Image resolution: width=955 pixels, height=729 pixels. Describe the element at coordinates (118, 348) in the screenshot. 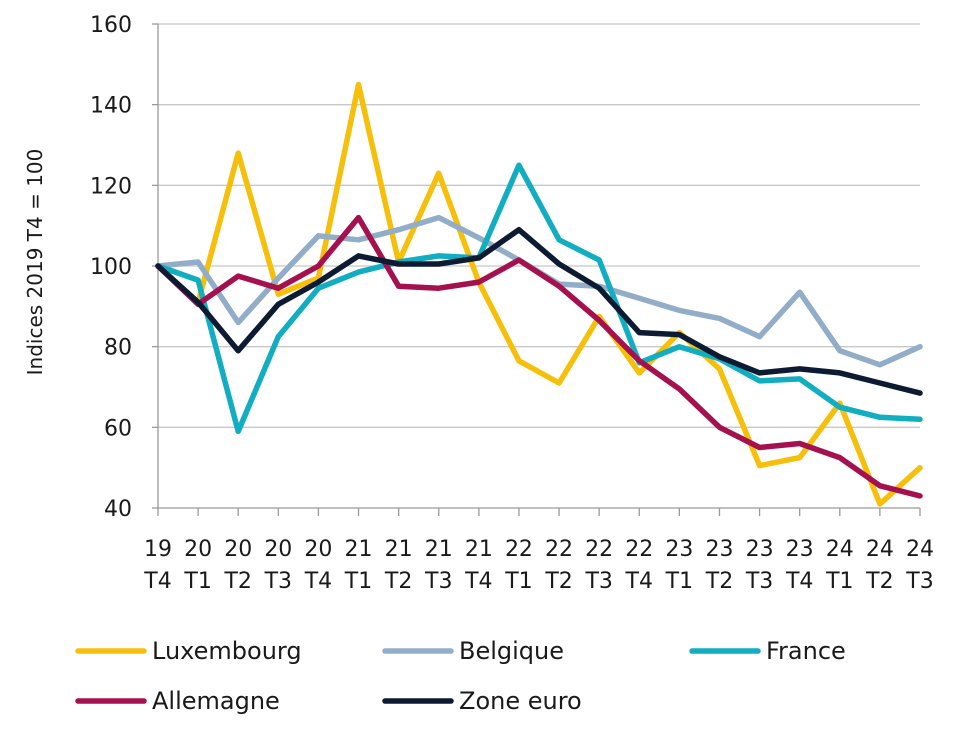

I see `y-tick-label: 80` at that location.